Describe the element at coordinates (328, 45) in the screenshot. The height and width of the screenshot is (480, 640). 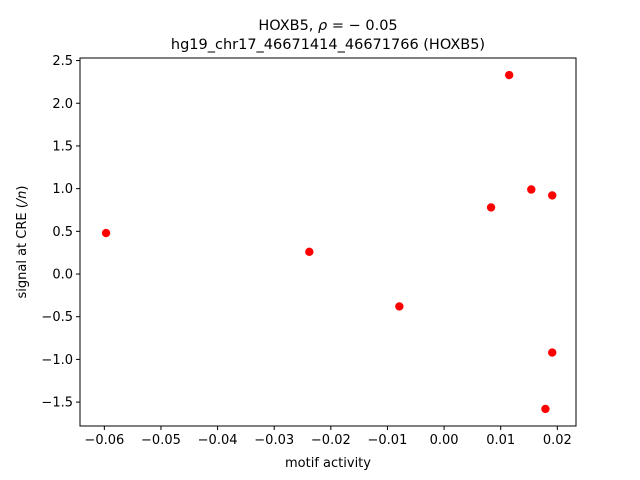
I see `chart-title-line2: hg19_chr17_46671414_46671766 (HOXB5)` at that location.